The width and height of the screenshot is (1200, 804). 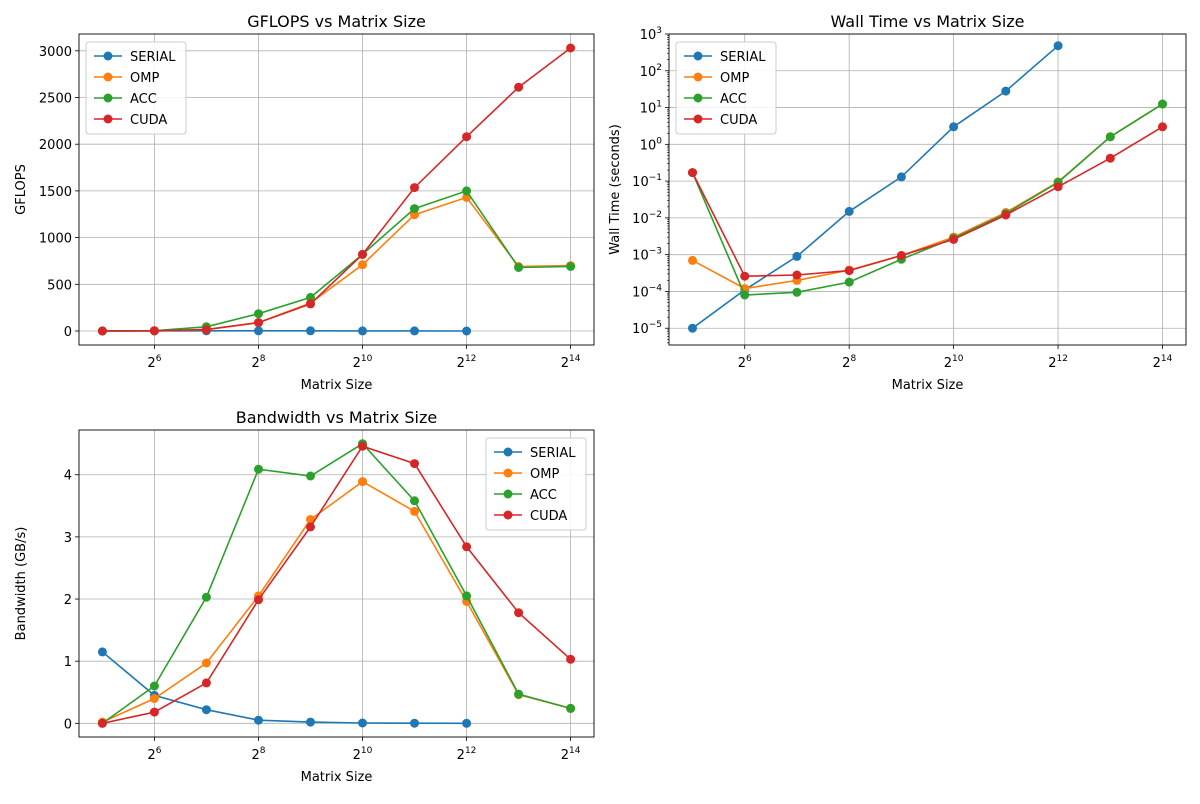 I want to click on chart-title: Wall Time vs Matrix Size, so click(x=927, y=21).